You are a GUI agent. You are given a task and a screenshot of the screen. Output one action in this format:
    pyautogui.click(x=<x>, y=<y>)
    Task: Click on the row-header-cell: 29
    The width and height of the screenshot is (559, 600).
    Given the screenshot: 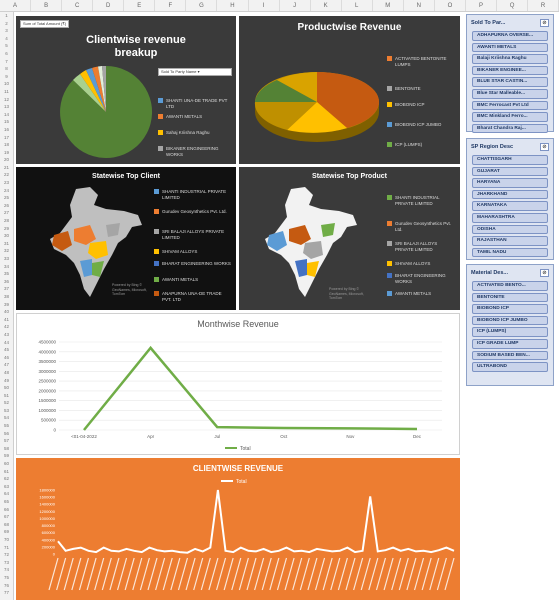 What is the action you would take?
    pyautogui.click(x=6, y=228)
    